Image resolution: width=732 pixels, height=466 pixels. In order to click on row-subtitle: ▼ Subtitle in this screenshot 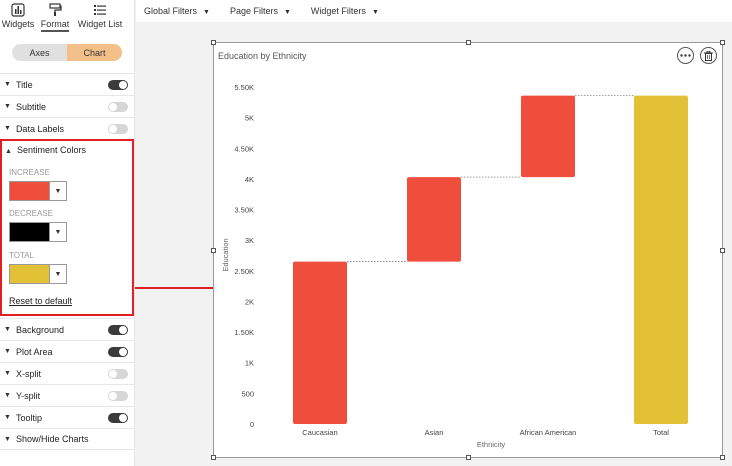, I will do `click(67, 106)`.